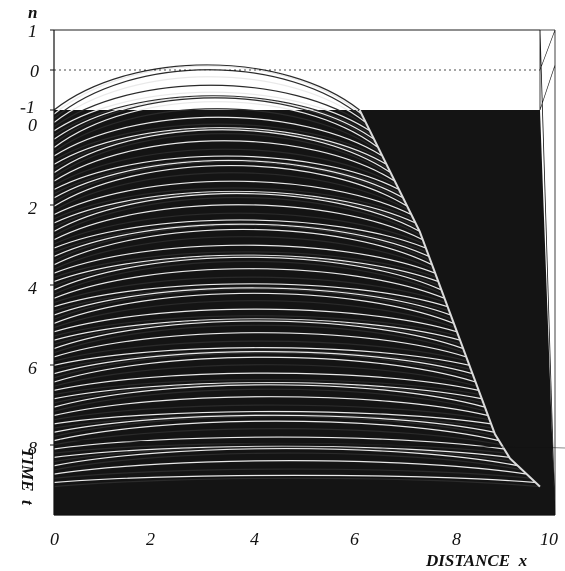 The height and width of the screenshot is (571, 565). What do you see at coordinates (32, 368) in the screenshot?
I see `t-tick-label: 6` at bounding box center [32, 368].